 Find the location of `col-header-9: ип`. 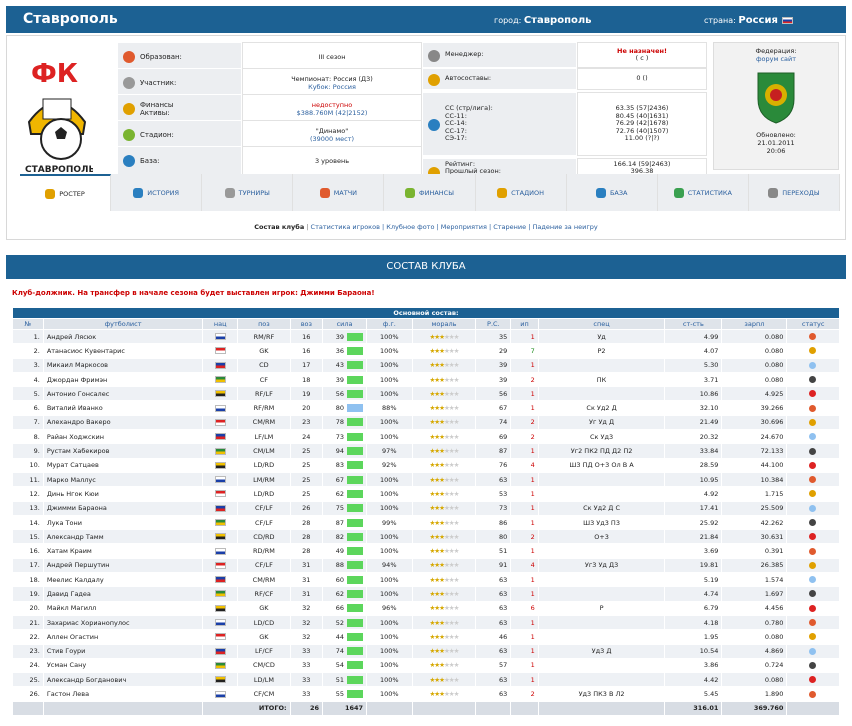

col-header-9: ип is located at coordinates (524, 324).